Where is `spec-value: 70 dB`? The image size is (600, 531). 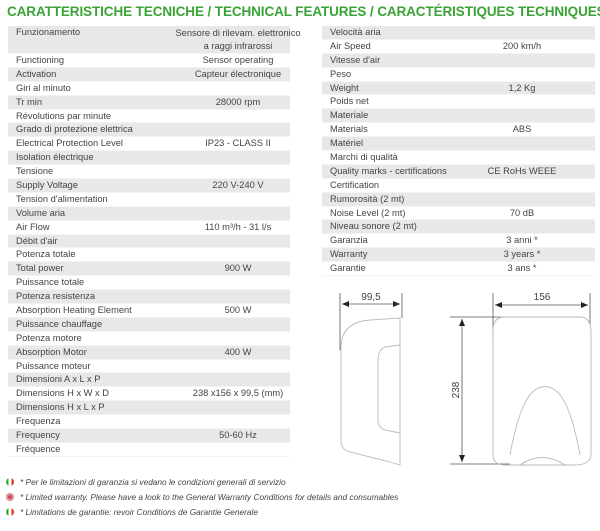 spec-value: 70 dB is located at coordinates (522, 212).